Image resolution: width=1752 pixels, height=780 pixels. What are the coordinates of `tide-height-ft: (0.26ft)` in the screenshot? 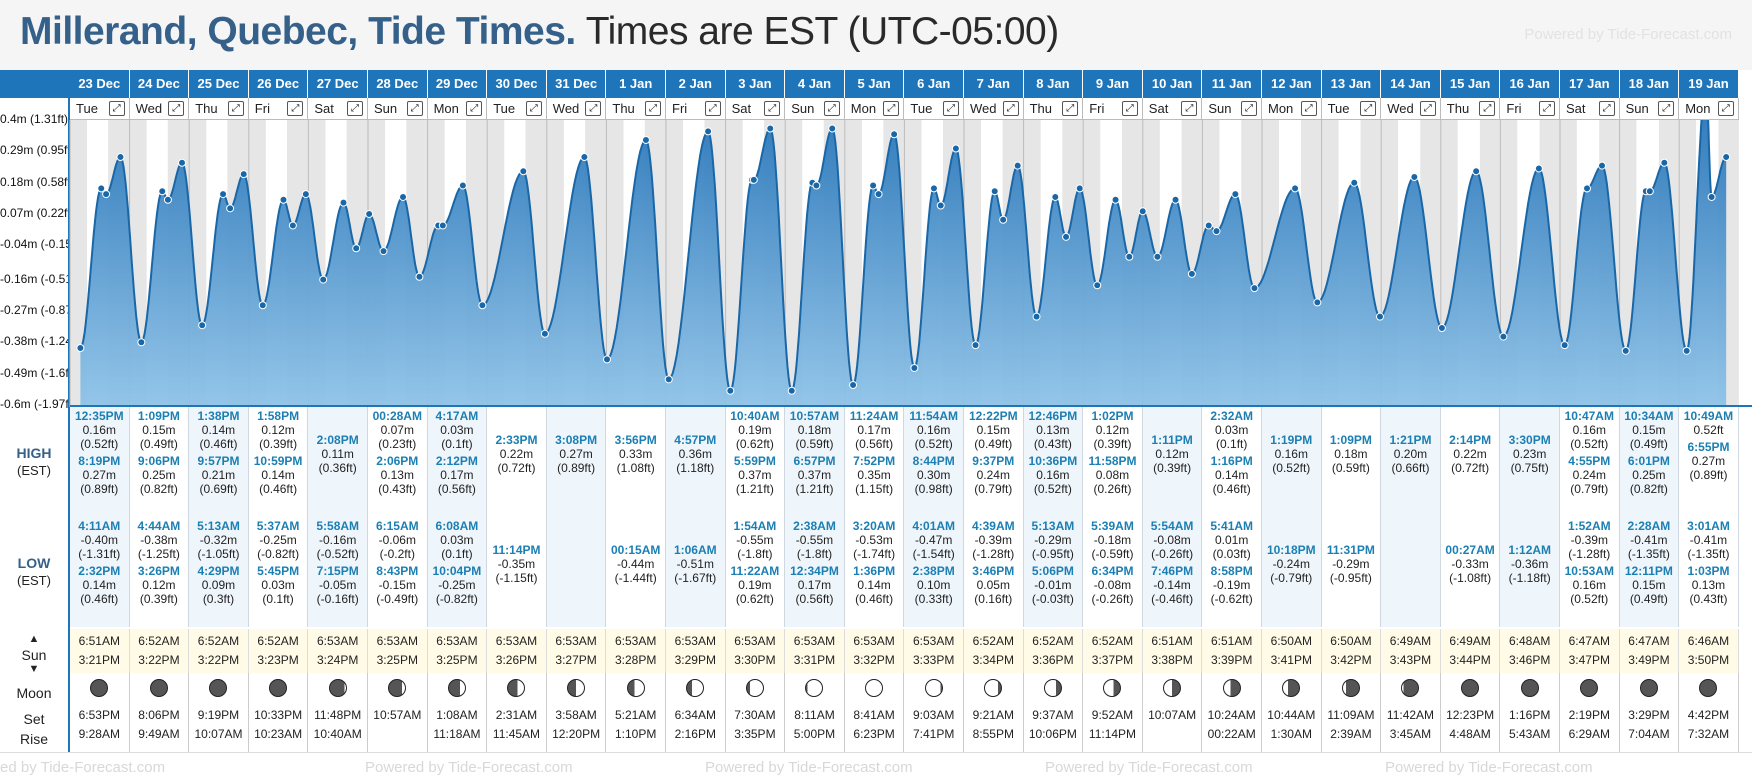 It's located at (1112, 489).